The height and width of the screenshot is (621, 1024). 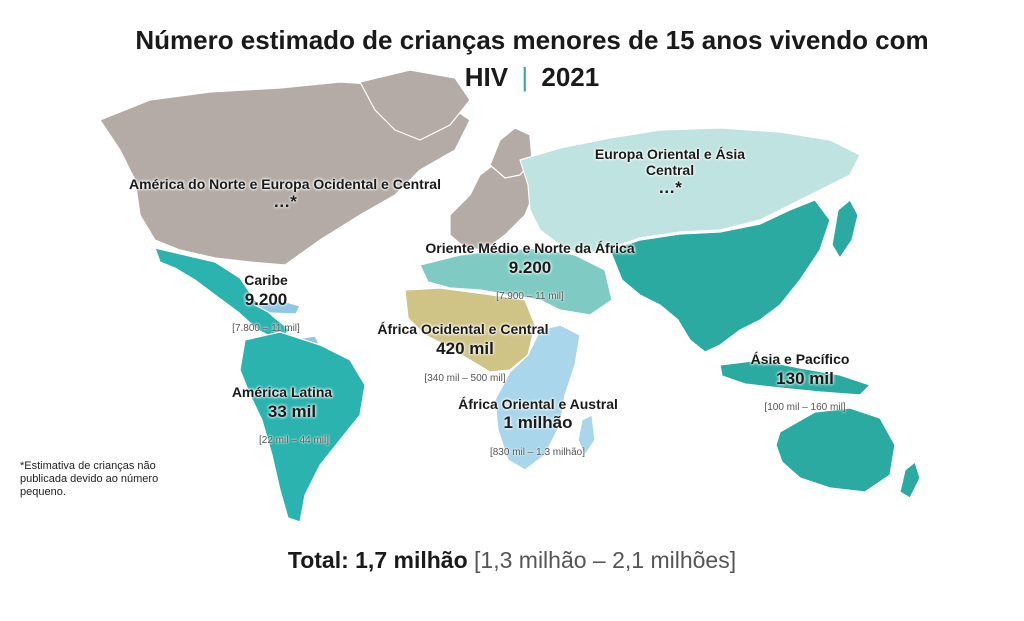 I want to click on value-latin-america: 33 mil, so click(x=292, y=411).